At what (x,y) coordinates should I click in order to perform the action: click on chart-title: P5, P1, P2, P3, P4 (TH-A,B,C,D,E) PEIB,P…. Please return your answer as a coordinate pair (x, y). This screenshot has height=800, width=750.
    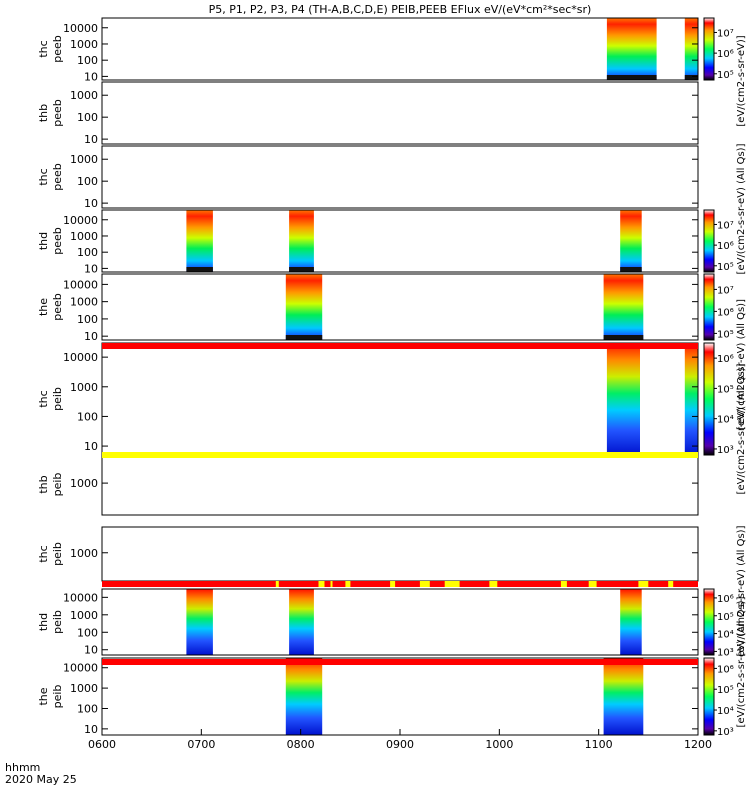
    Looking at the image, I should click on (400, 9).